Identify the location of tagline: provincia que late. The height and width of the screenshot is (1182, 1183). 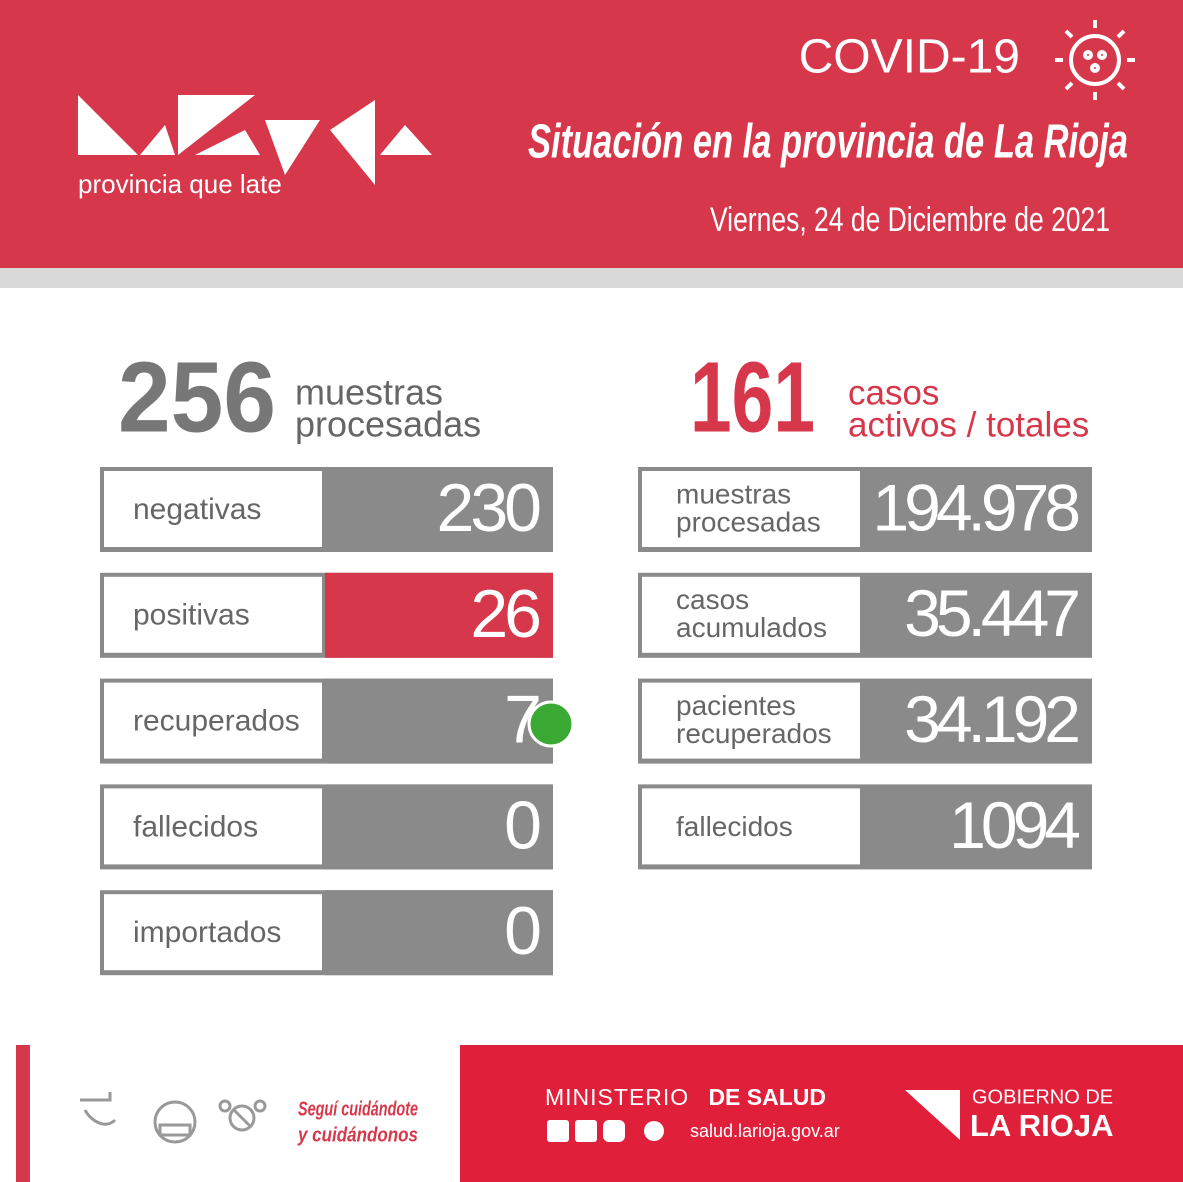
(180, 184).